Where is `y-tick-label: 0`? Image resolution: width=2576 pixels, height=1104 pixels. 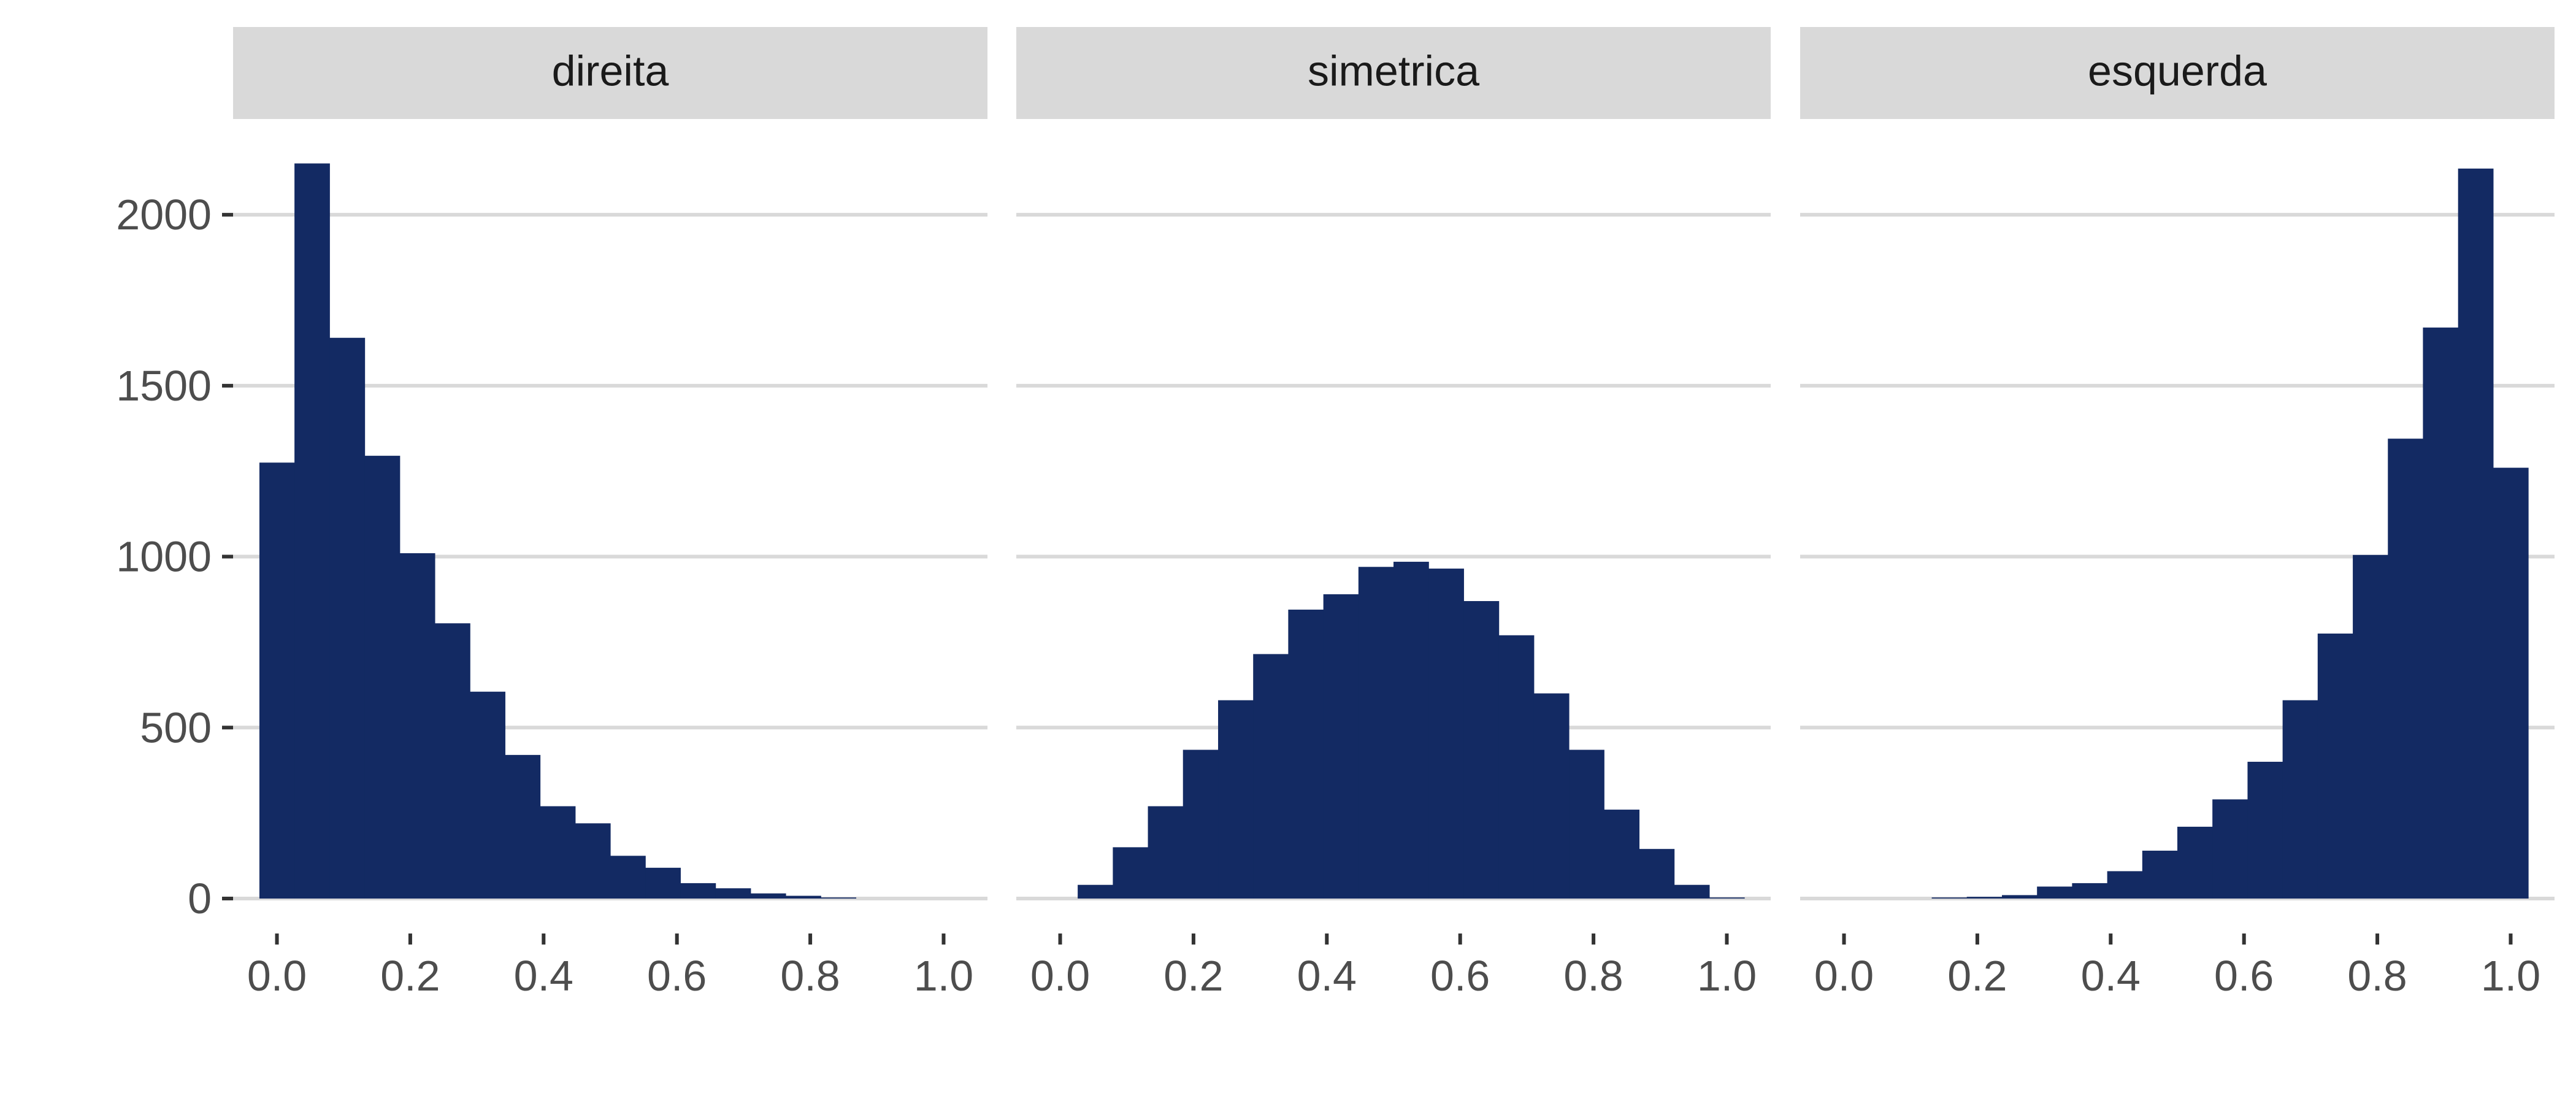 y-tick-label: 0 is located at coordinates (200, 898).